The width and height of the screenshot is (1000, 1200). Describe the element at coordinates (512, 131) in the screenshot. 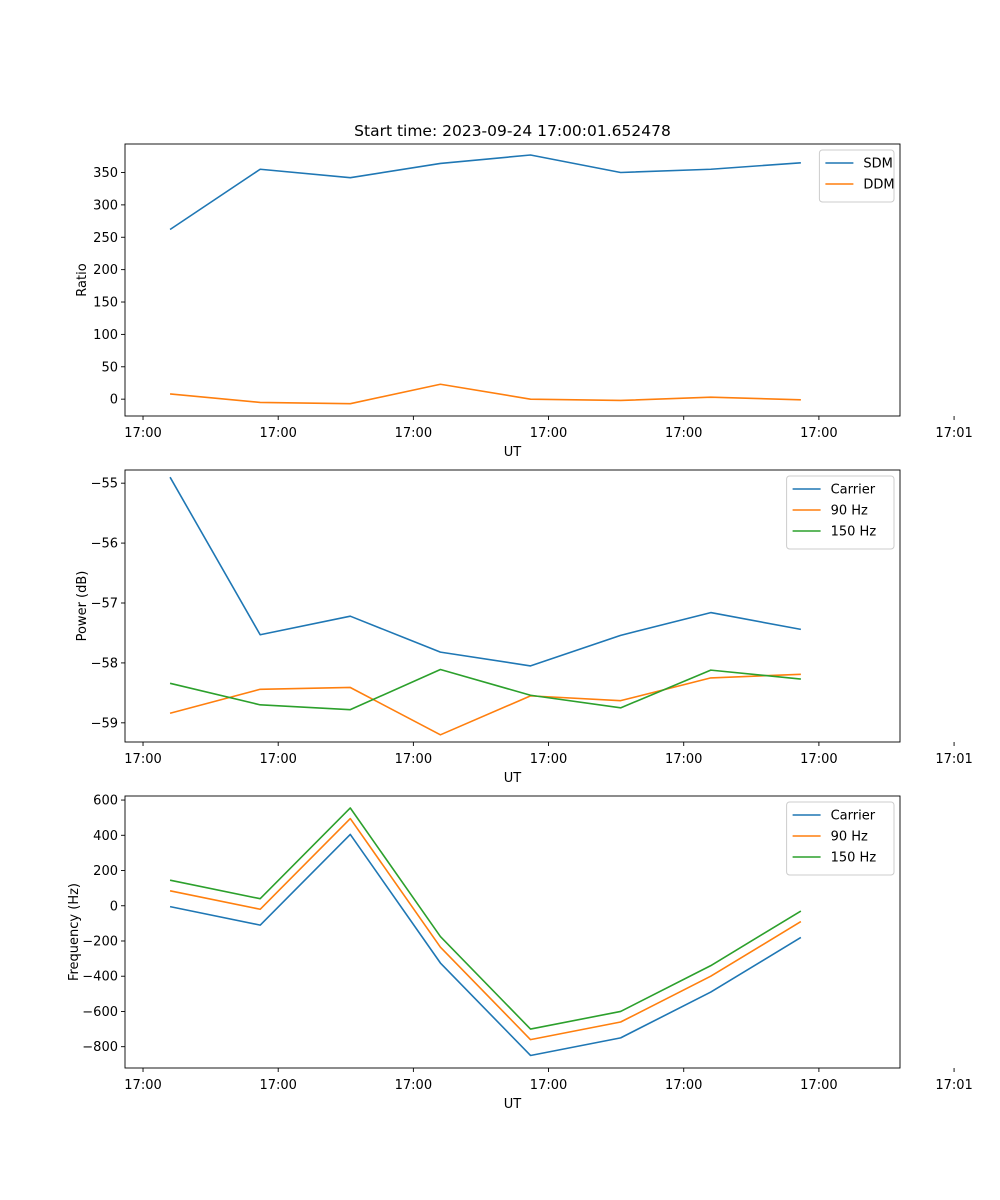

I see `chart-title: Start time: 2023-09-24 17:00:01.652478` at that location.